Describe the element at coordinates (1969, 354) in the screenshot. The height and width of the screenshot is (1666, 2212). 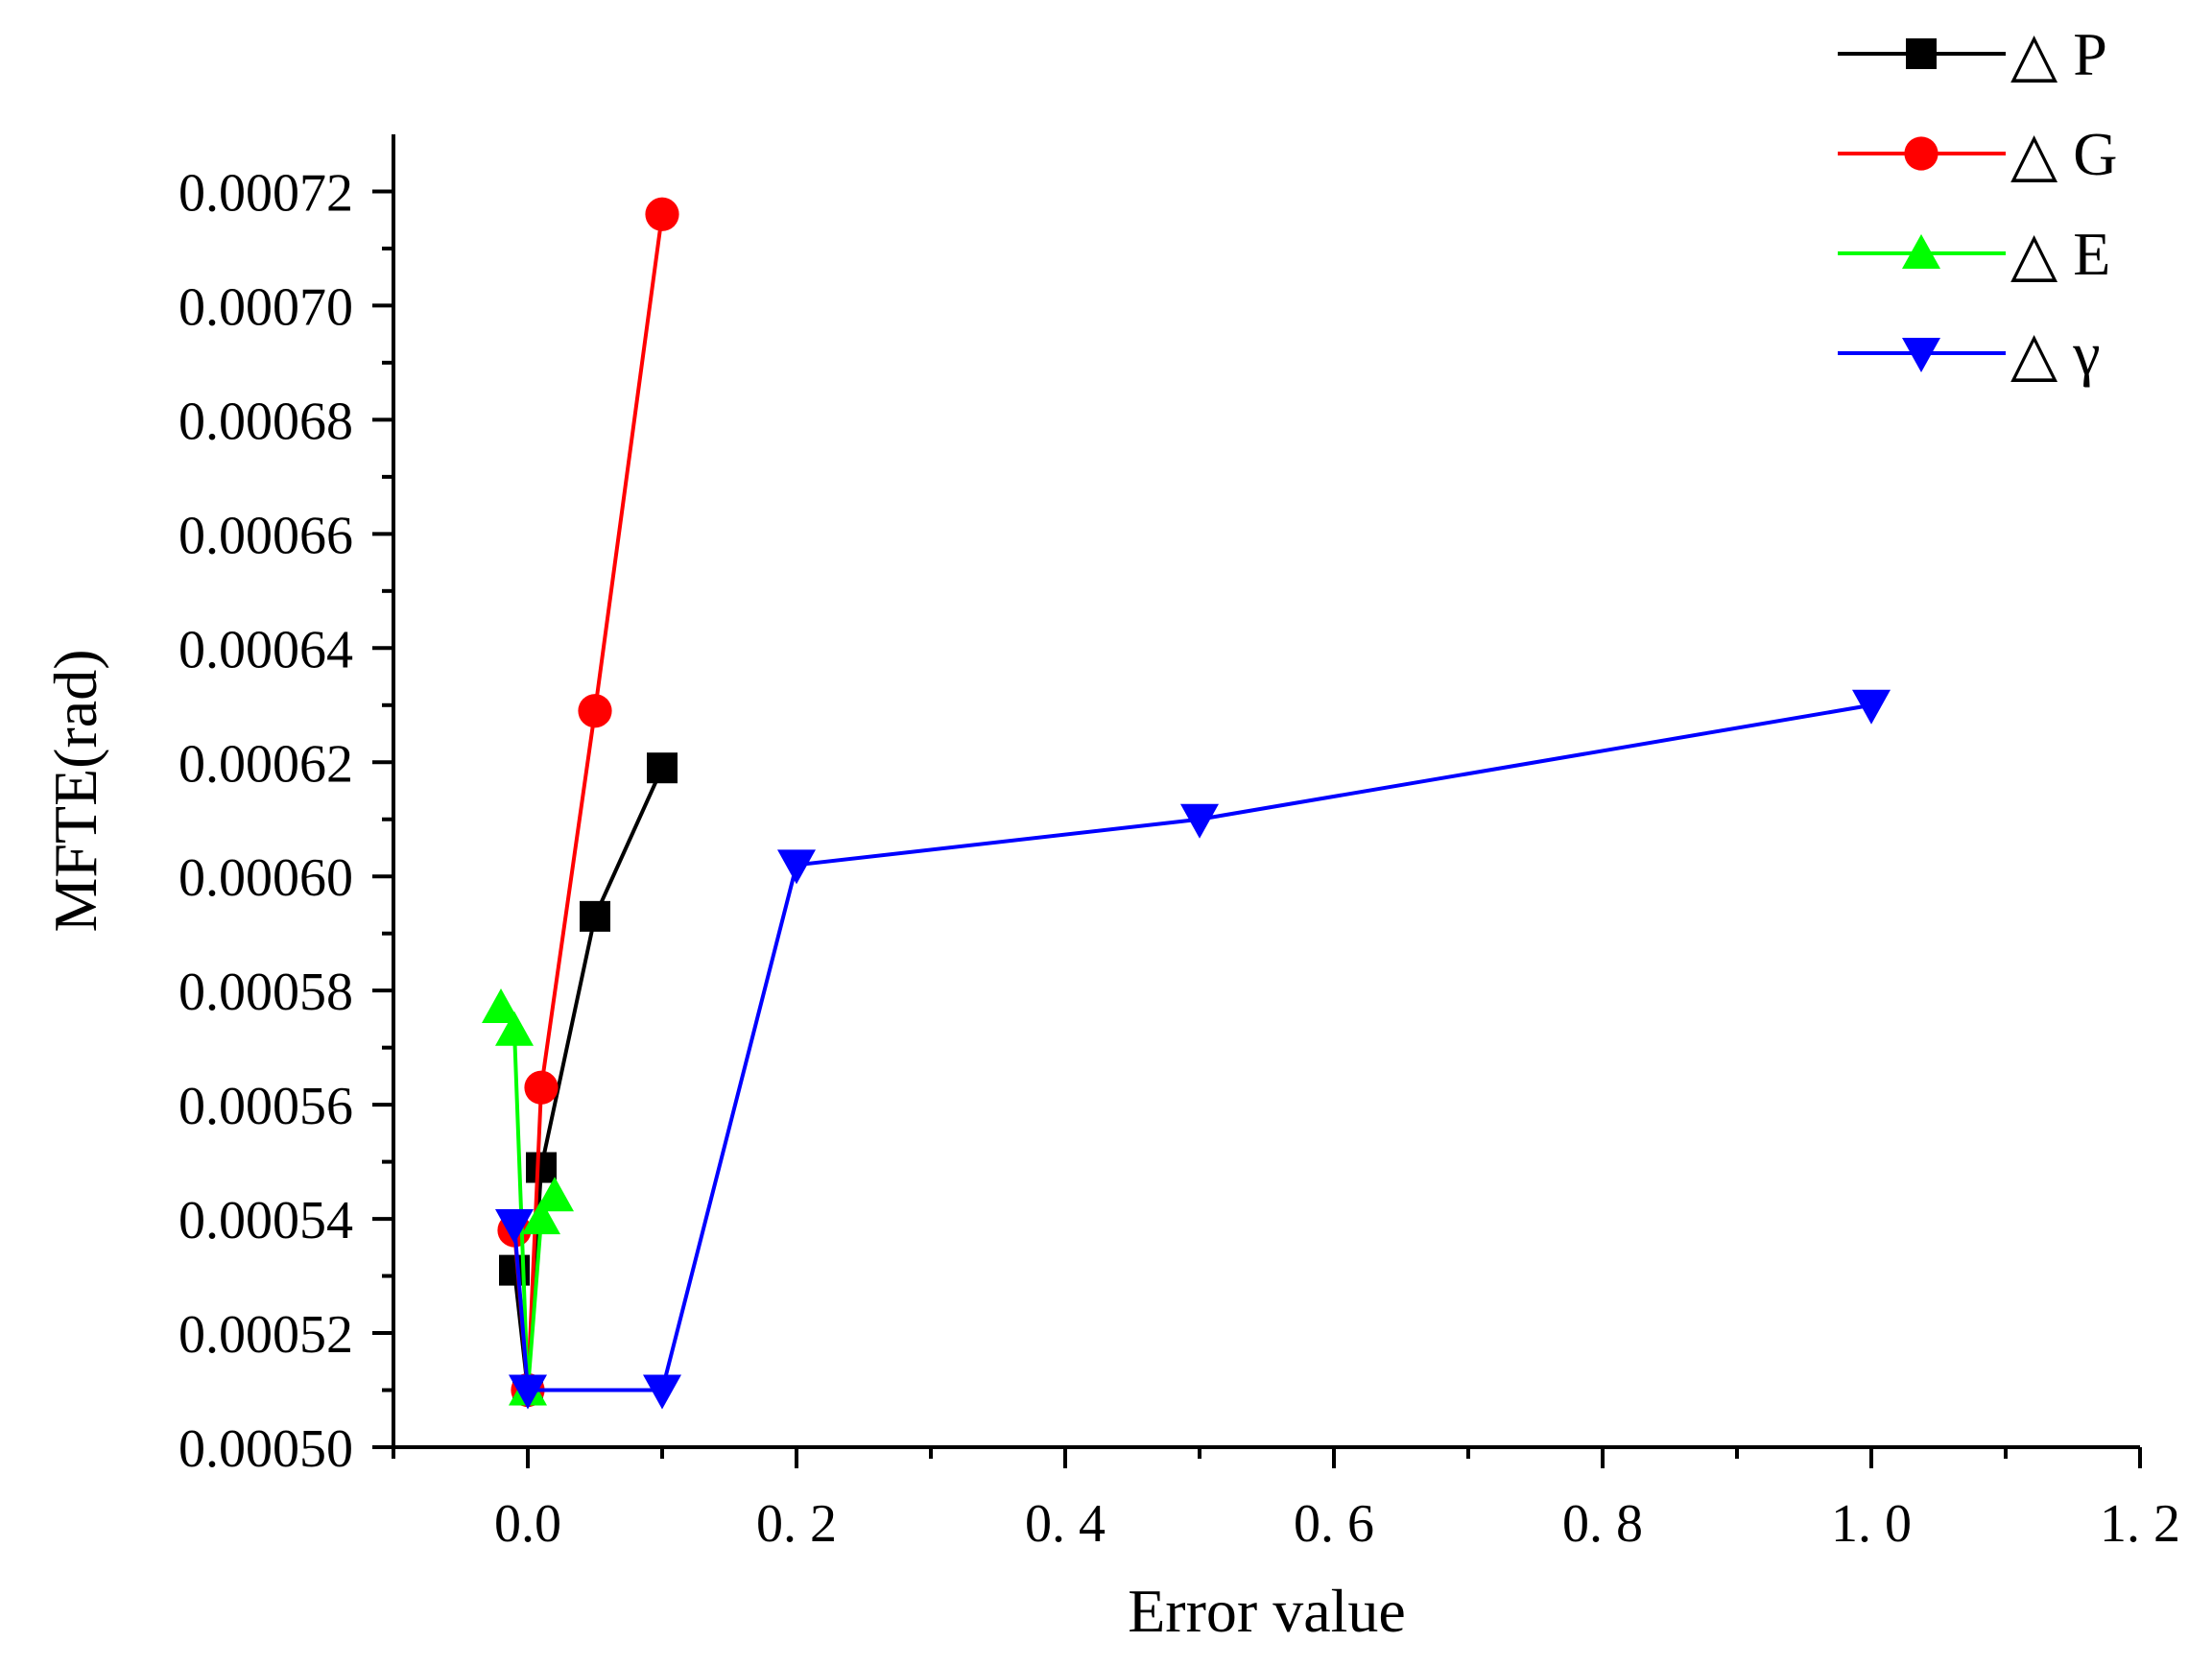
I see `legend-item: △ γ` at that location.